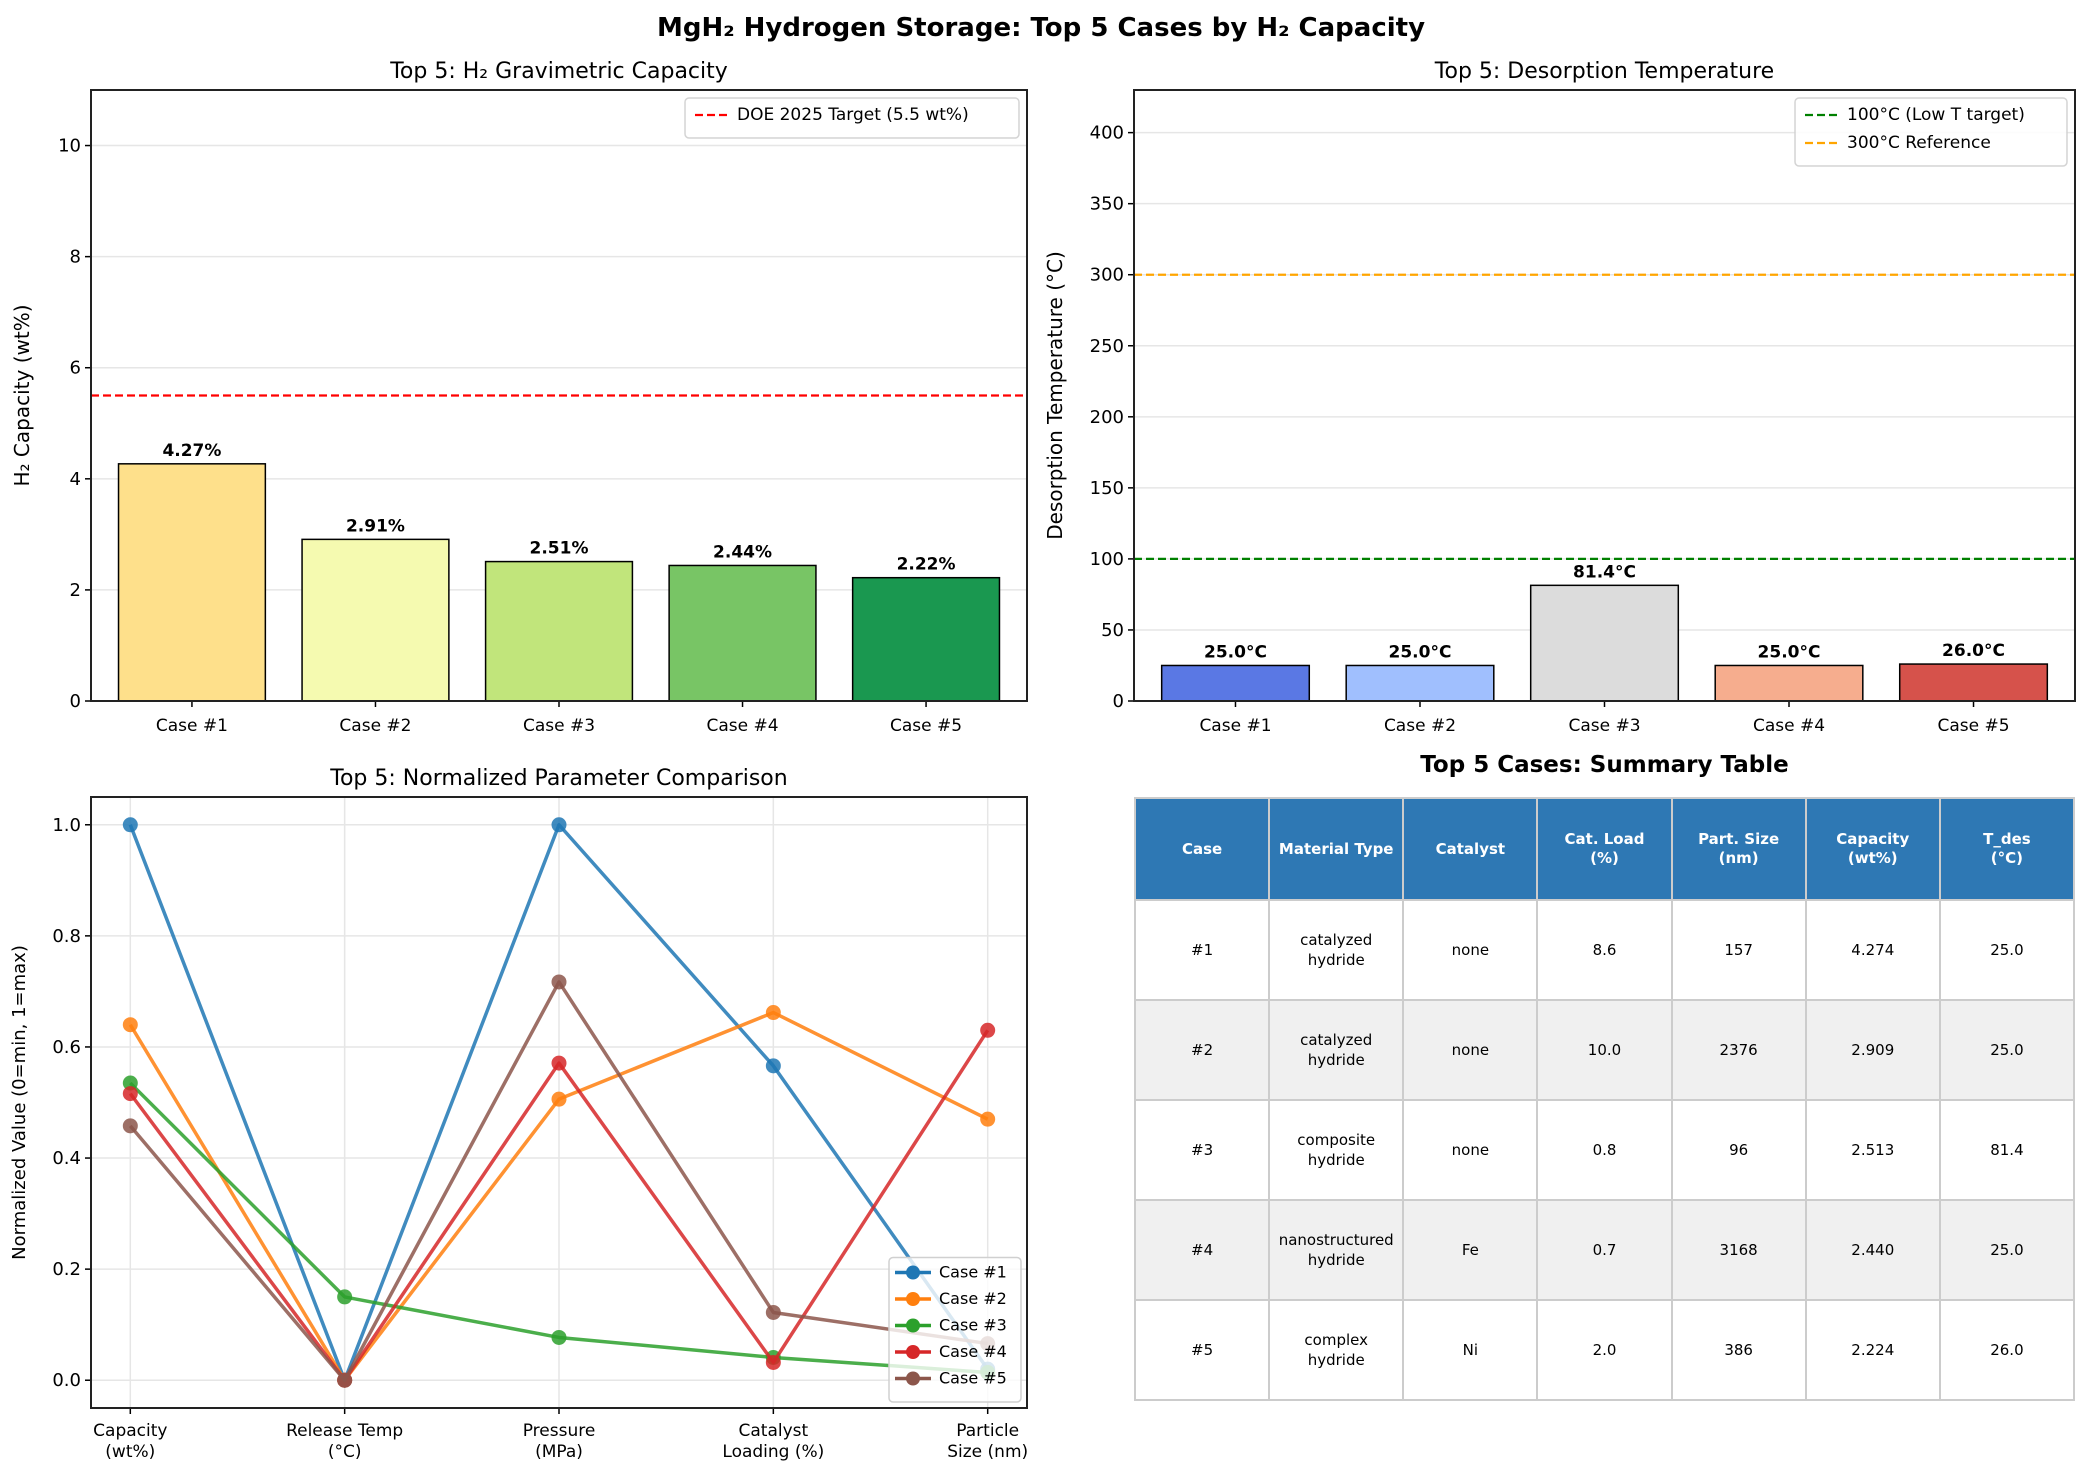  I want to click on table-cell: complex hydride, so click(1336, 1350).